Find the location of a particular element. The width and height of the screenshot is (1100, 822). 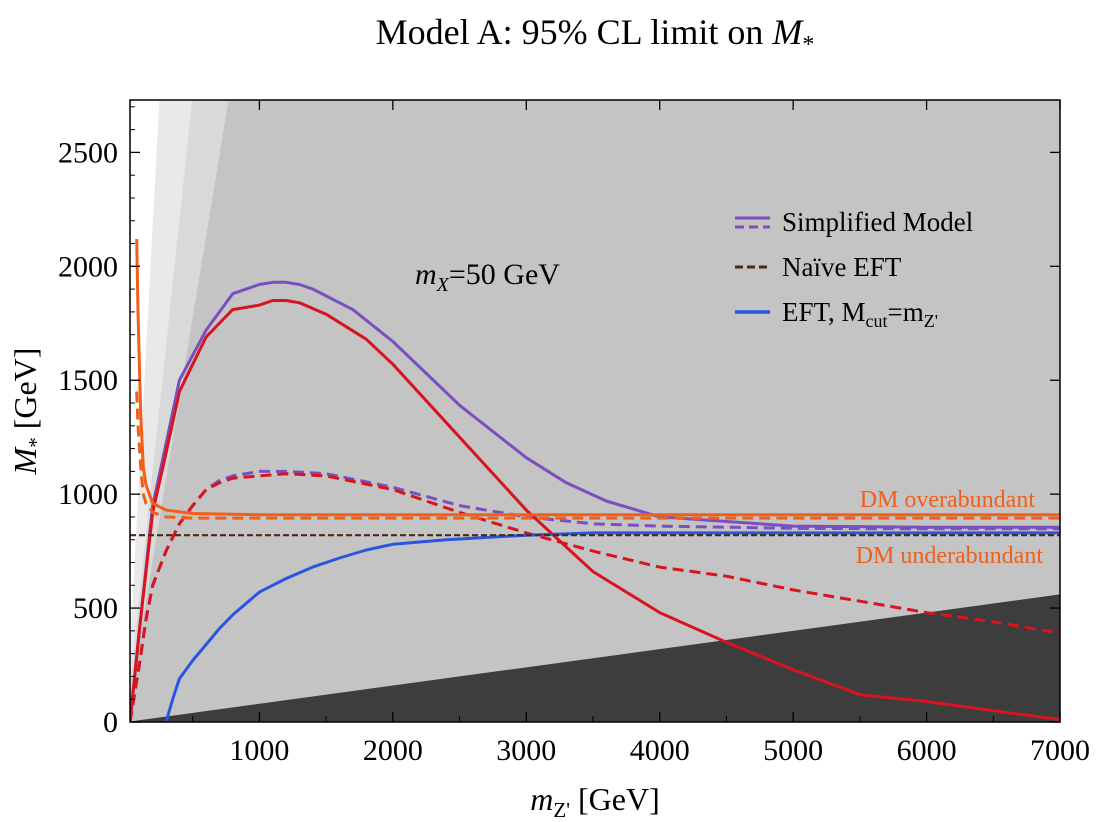

x-tick-label: 4000 is located at coordinates (660, 750).